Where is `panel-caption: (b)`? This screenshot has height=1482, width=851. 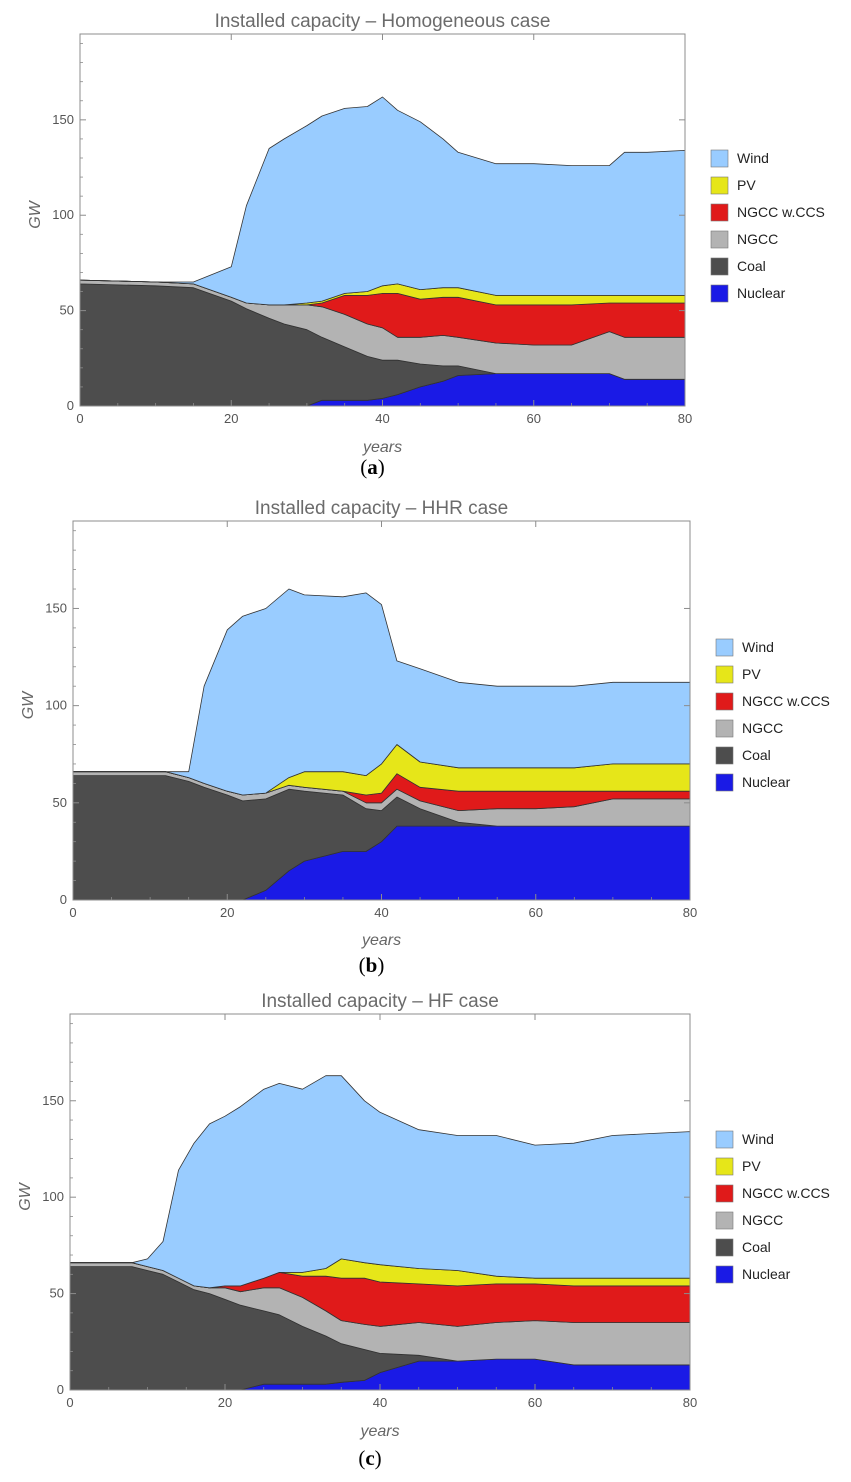
panel-caption: (b) is located at coordinates (372, 965).